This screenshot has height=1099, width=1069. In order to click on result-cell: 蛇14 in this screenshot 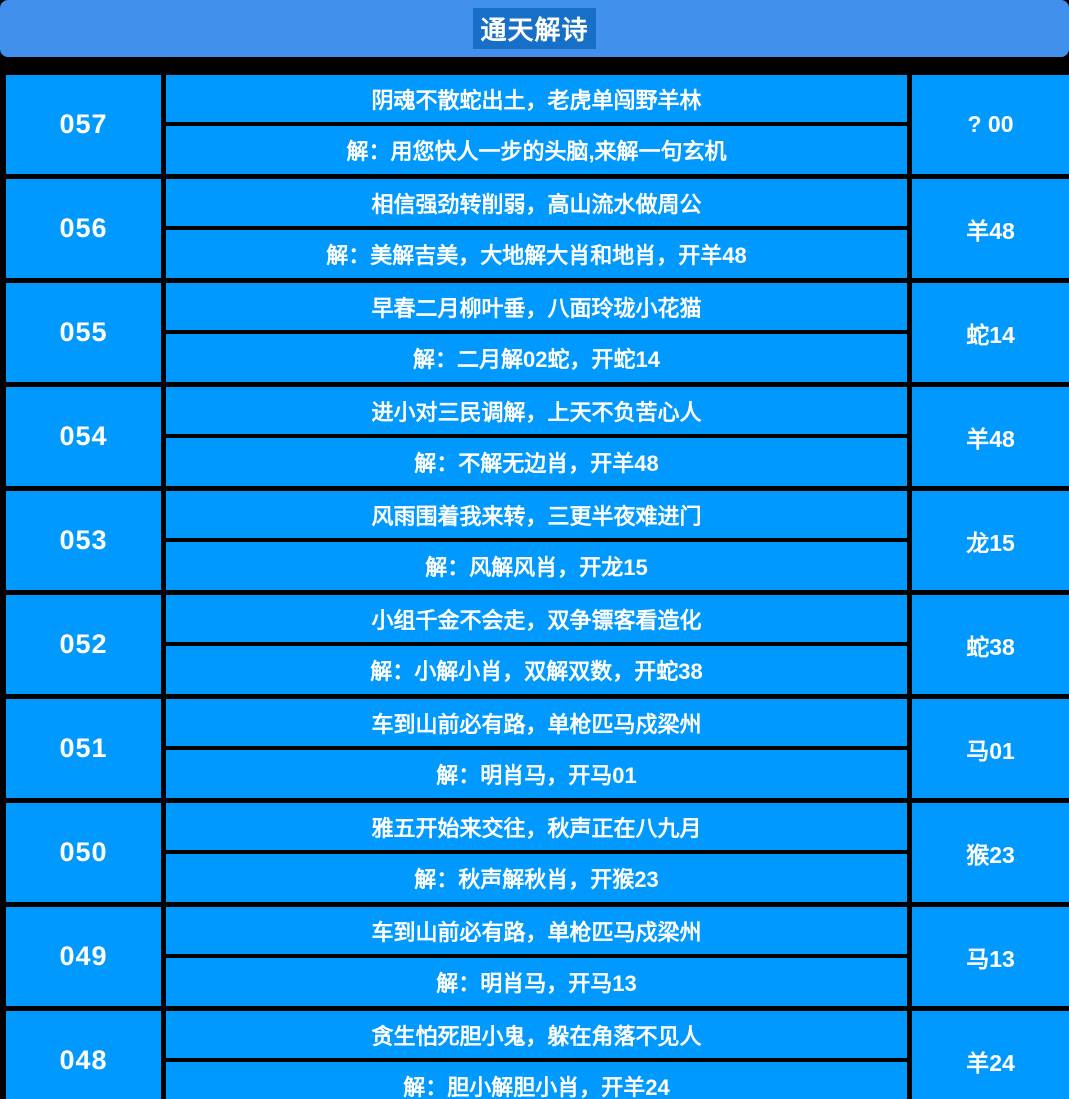, I will do `click(990, 332)`.